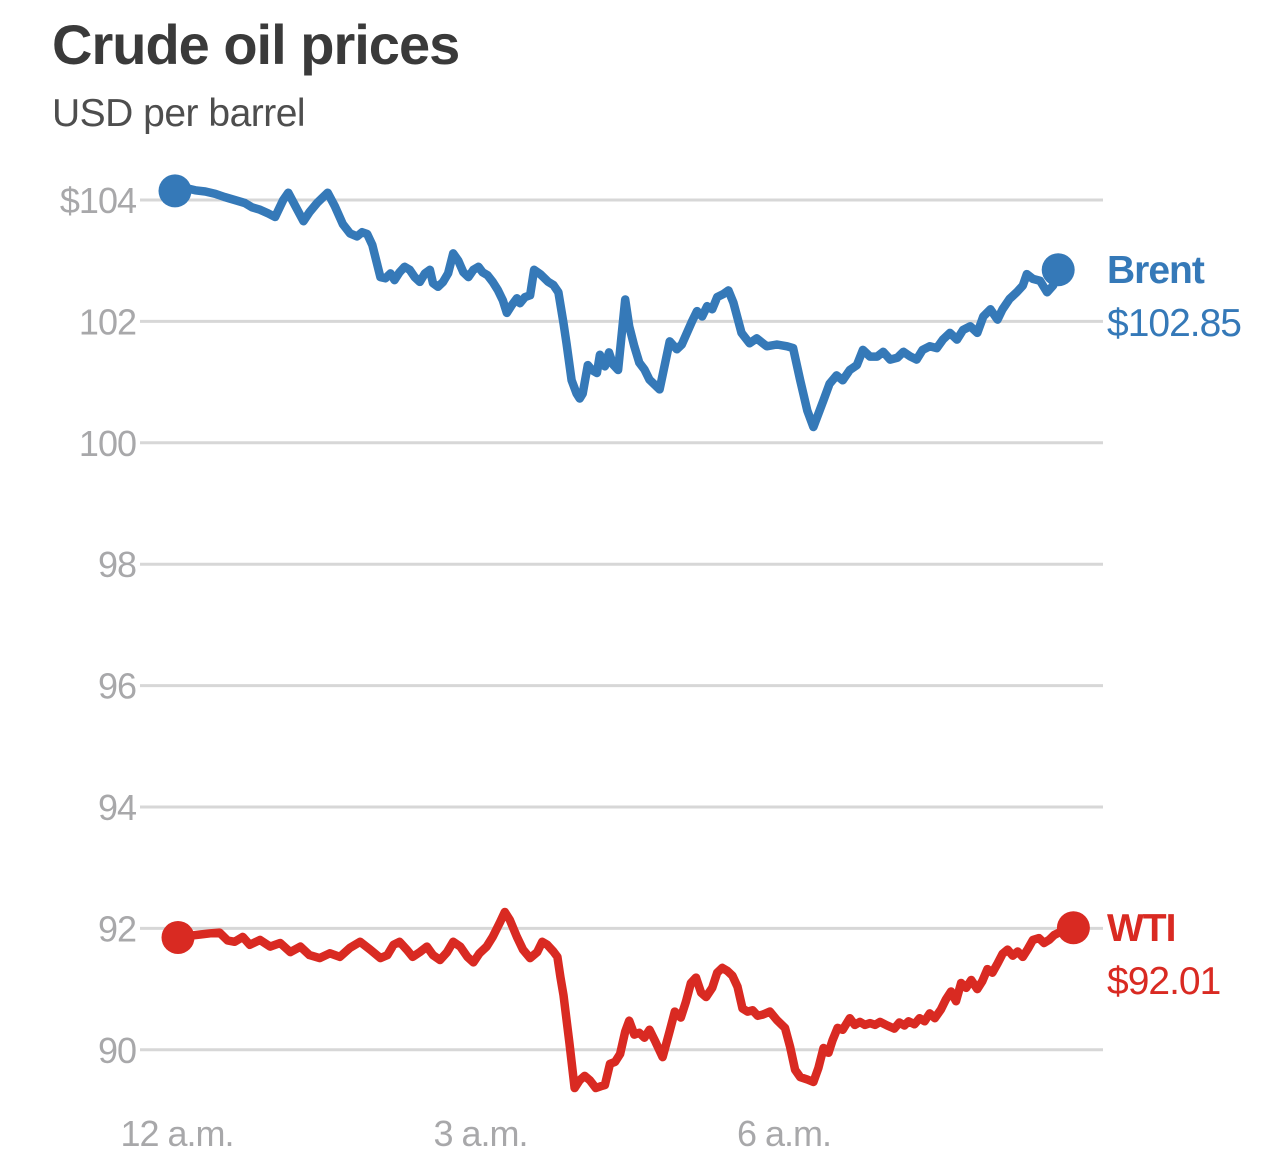 Image resolution: width=1272 pixels, height=1169 pixels. I want to click on y-tick-label-92: 92, so click(117, 928).